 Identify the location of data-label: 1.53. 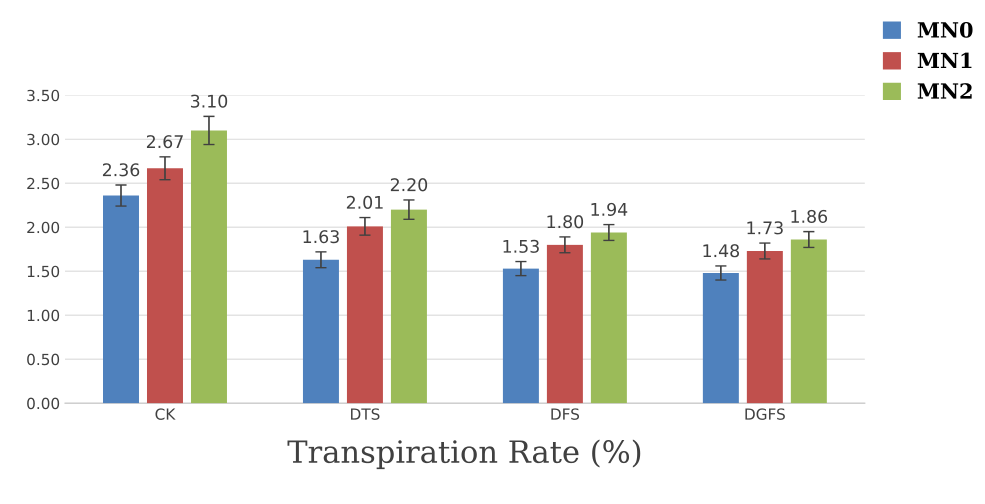
(521, 246).